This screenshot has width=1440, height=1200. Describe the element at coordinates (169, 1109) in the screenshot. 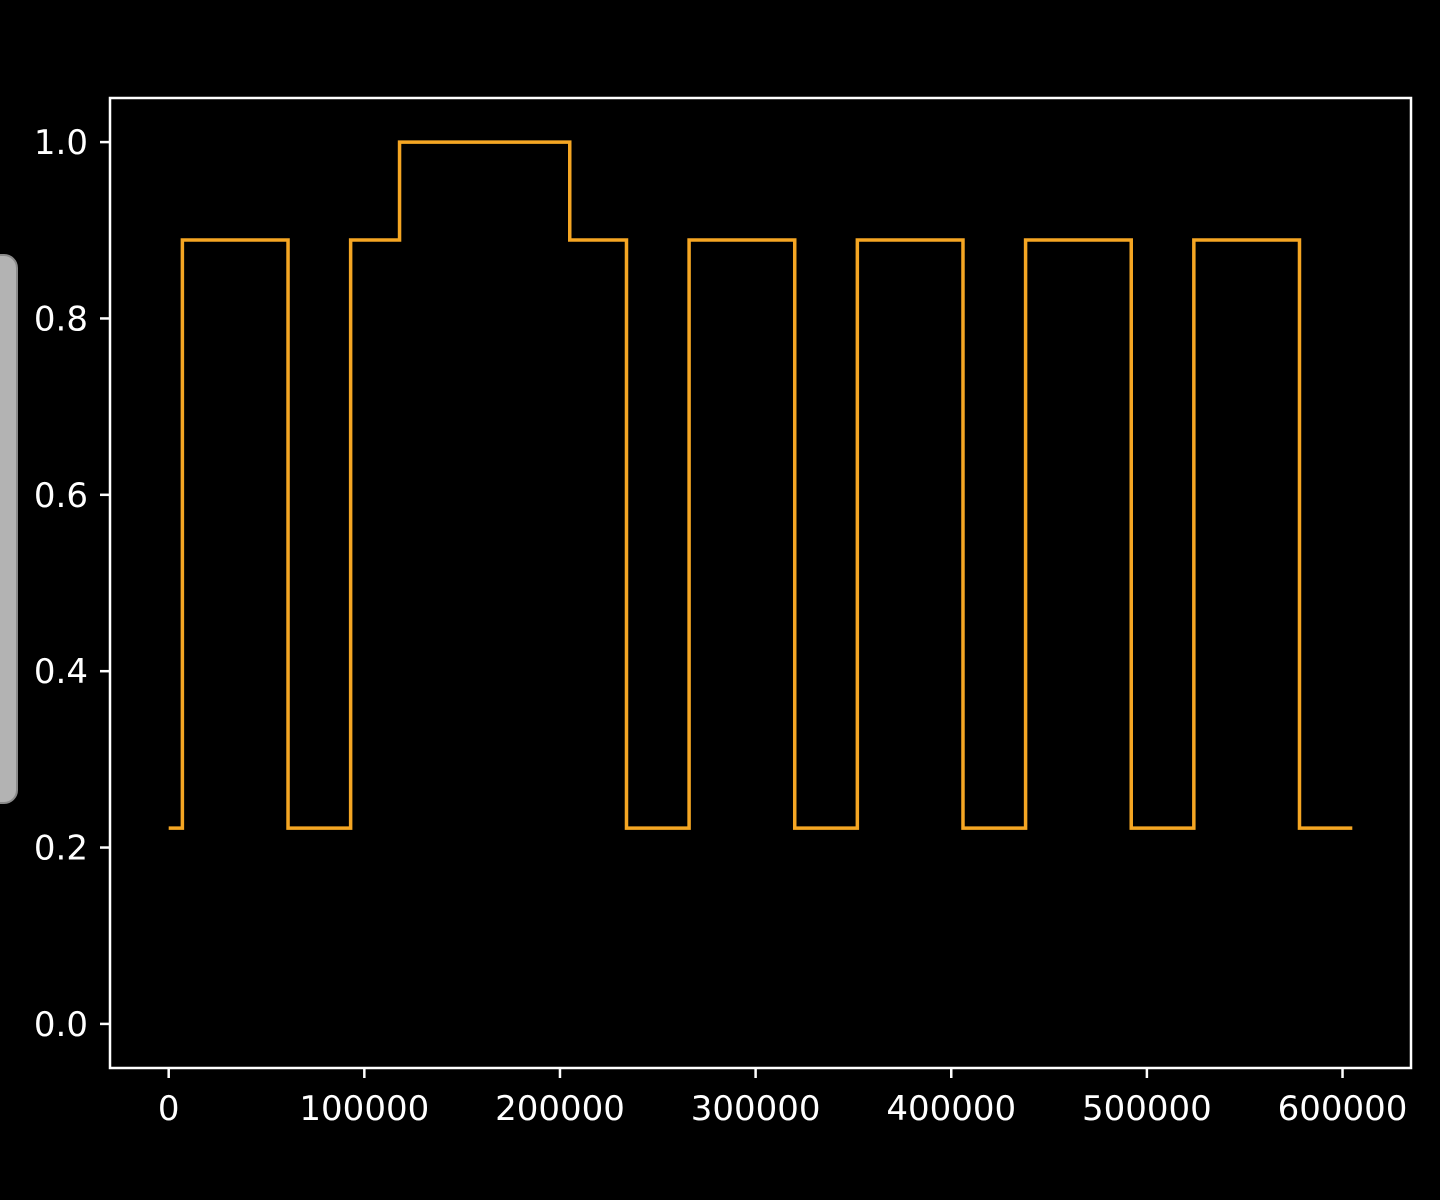

I see `x-tick-label: 0` at that location.